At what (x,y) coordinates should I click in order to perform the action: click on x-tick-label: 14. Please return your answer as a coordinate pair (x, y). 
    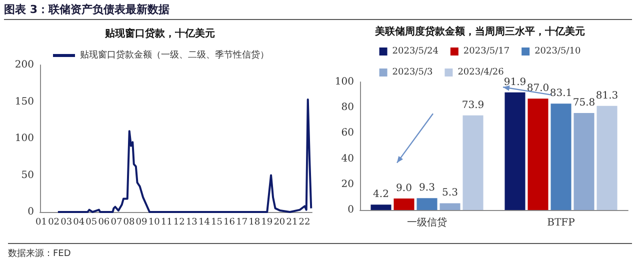
    Looking at the image, I should click on (204, 223).